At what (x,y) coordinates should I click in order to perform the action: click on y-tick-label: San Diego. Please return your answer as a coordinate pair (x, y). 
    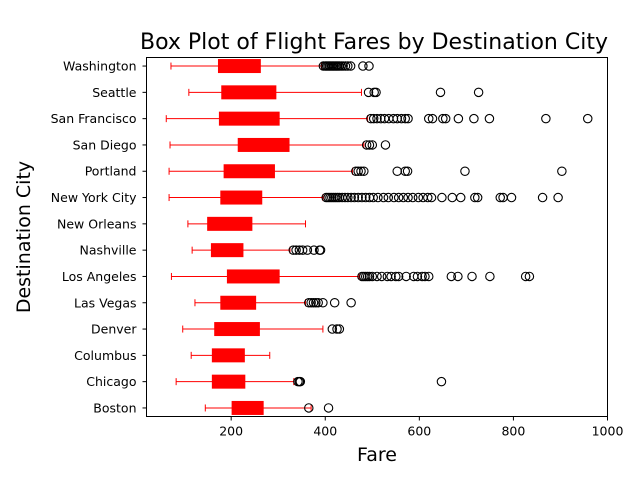
    Looking at the image, I should click on (105, 144).